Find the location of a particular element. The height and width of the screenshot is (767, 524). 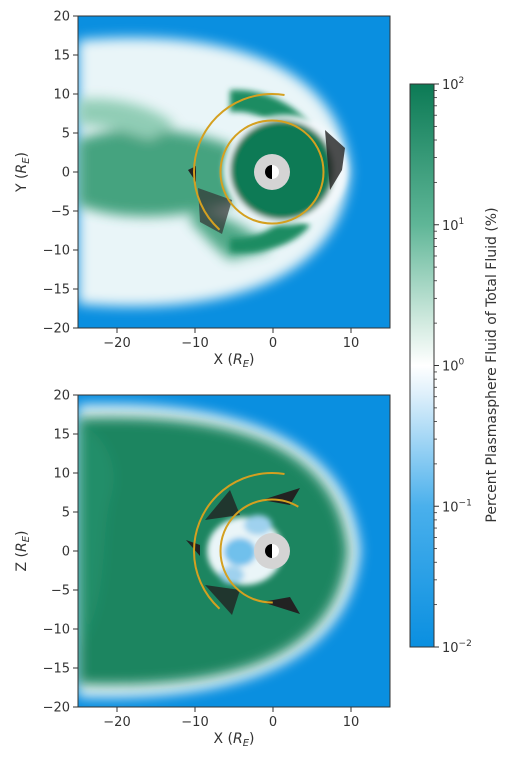

top-x-tick-label: −10 is located at coordinates (194, 343).